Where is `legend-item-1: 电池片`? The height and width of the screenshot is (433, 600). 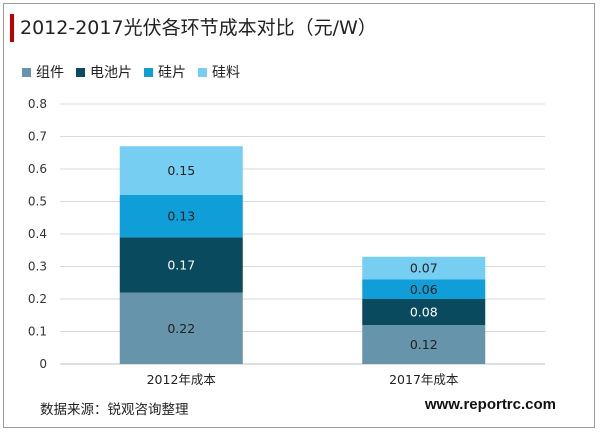
legend-item-1: 电池片 is located at coordinates (104, 72).